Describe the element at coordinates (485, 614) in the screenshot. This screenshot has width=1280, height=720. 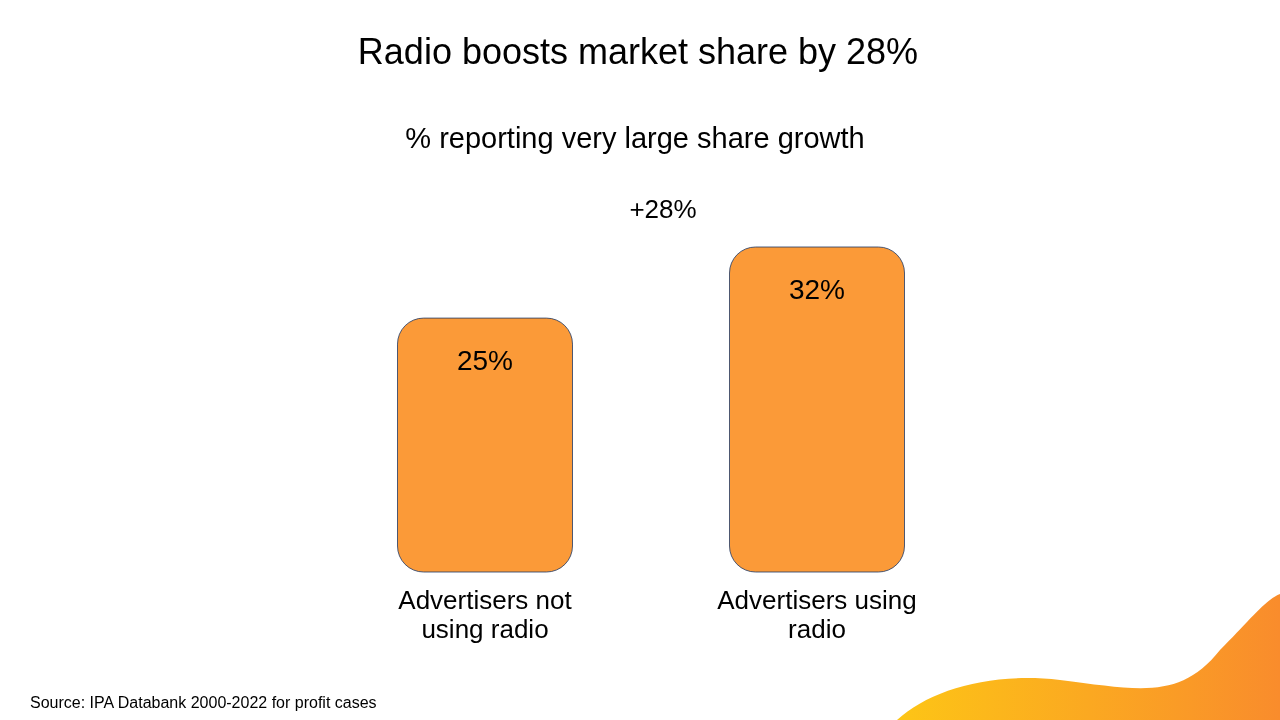
I see `x-tick-label: Advertisers not using radio` at that location.